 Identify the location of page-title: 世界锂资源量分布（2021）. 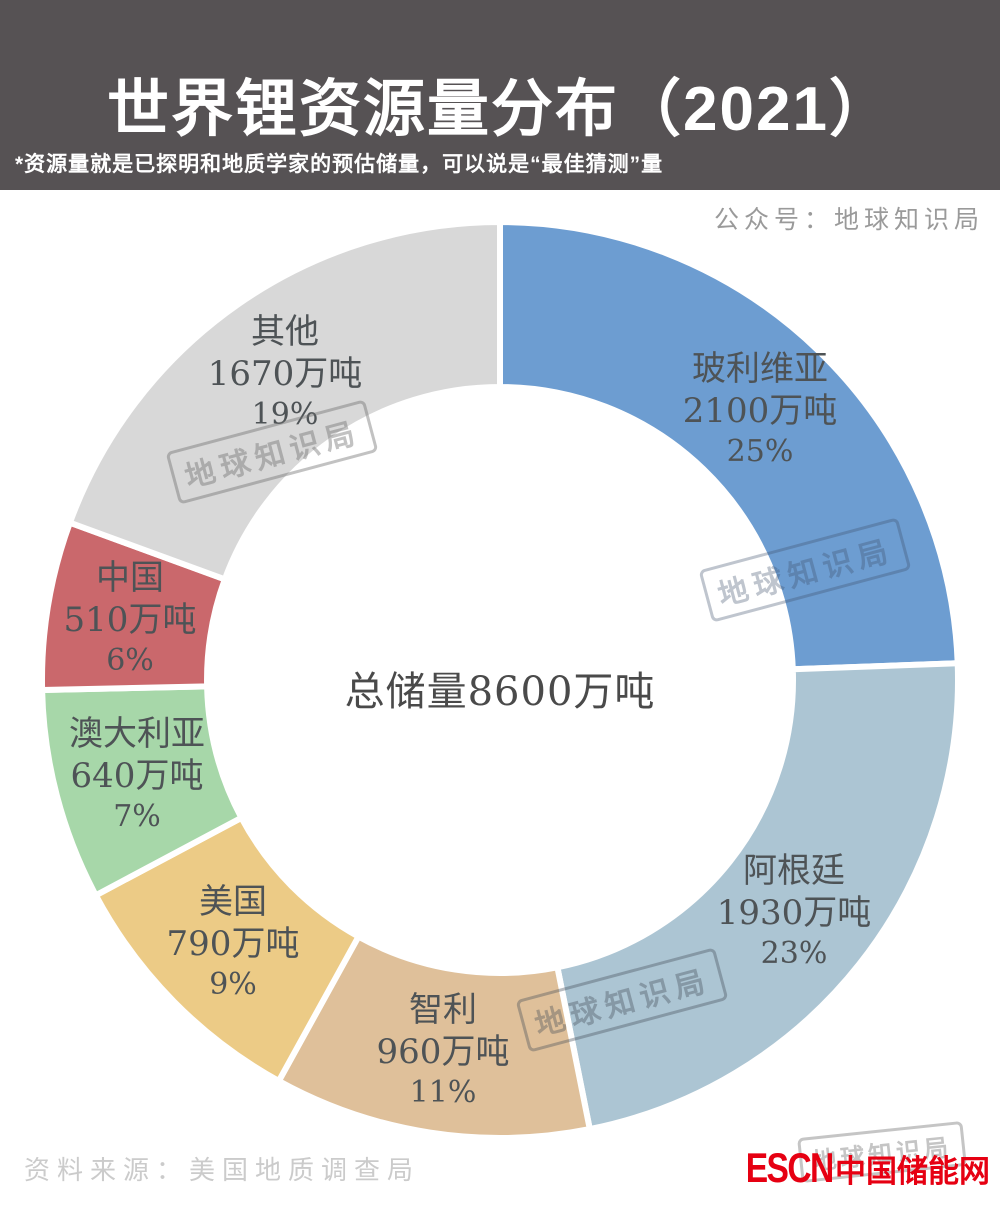
(500, 109).